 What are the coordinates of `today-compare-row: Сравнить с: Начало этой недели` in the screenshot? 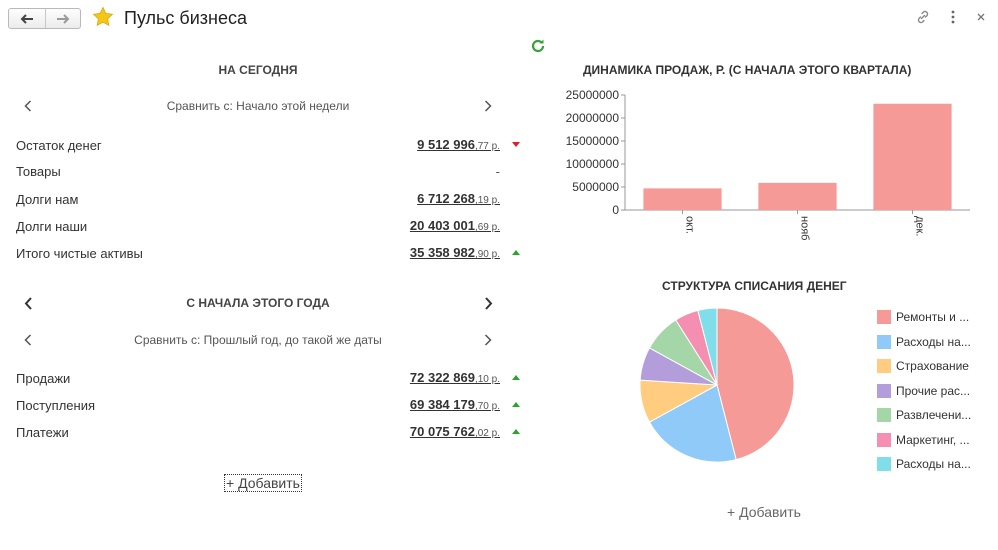 It's located at (258, 106).